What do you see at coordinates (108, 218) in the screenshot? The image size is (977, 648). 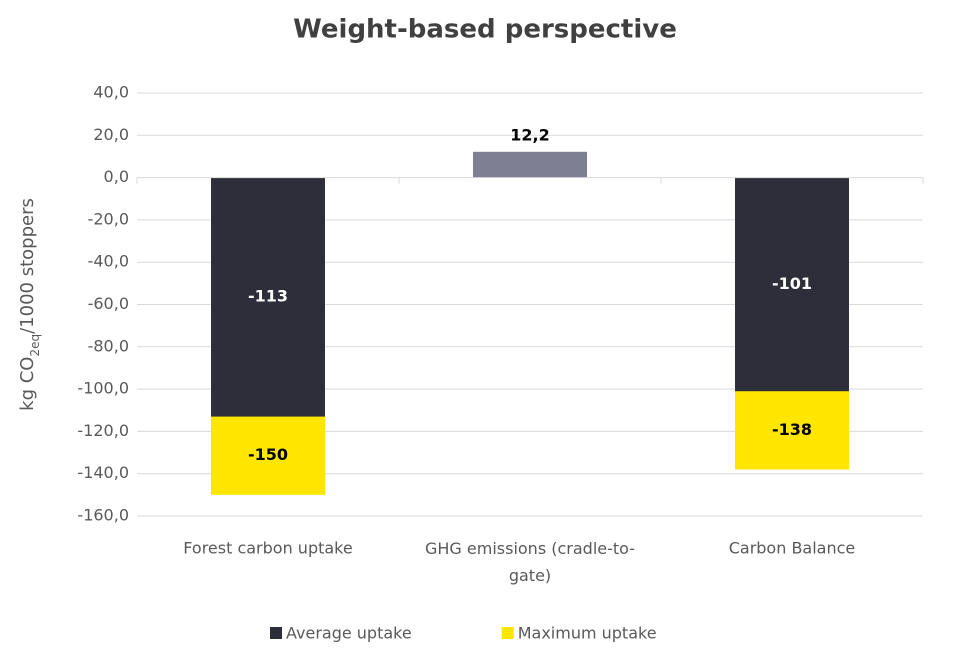 I see `y-tick-label: -20,0` at bounding box center [108, 218].